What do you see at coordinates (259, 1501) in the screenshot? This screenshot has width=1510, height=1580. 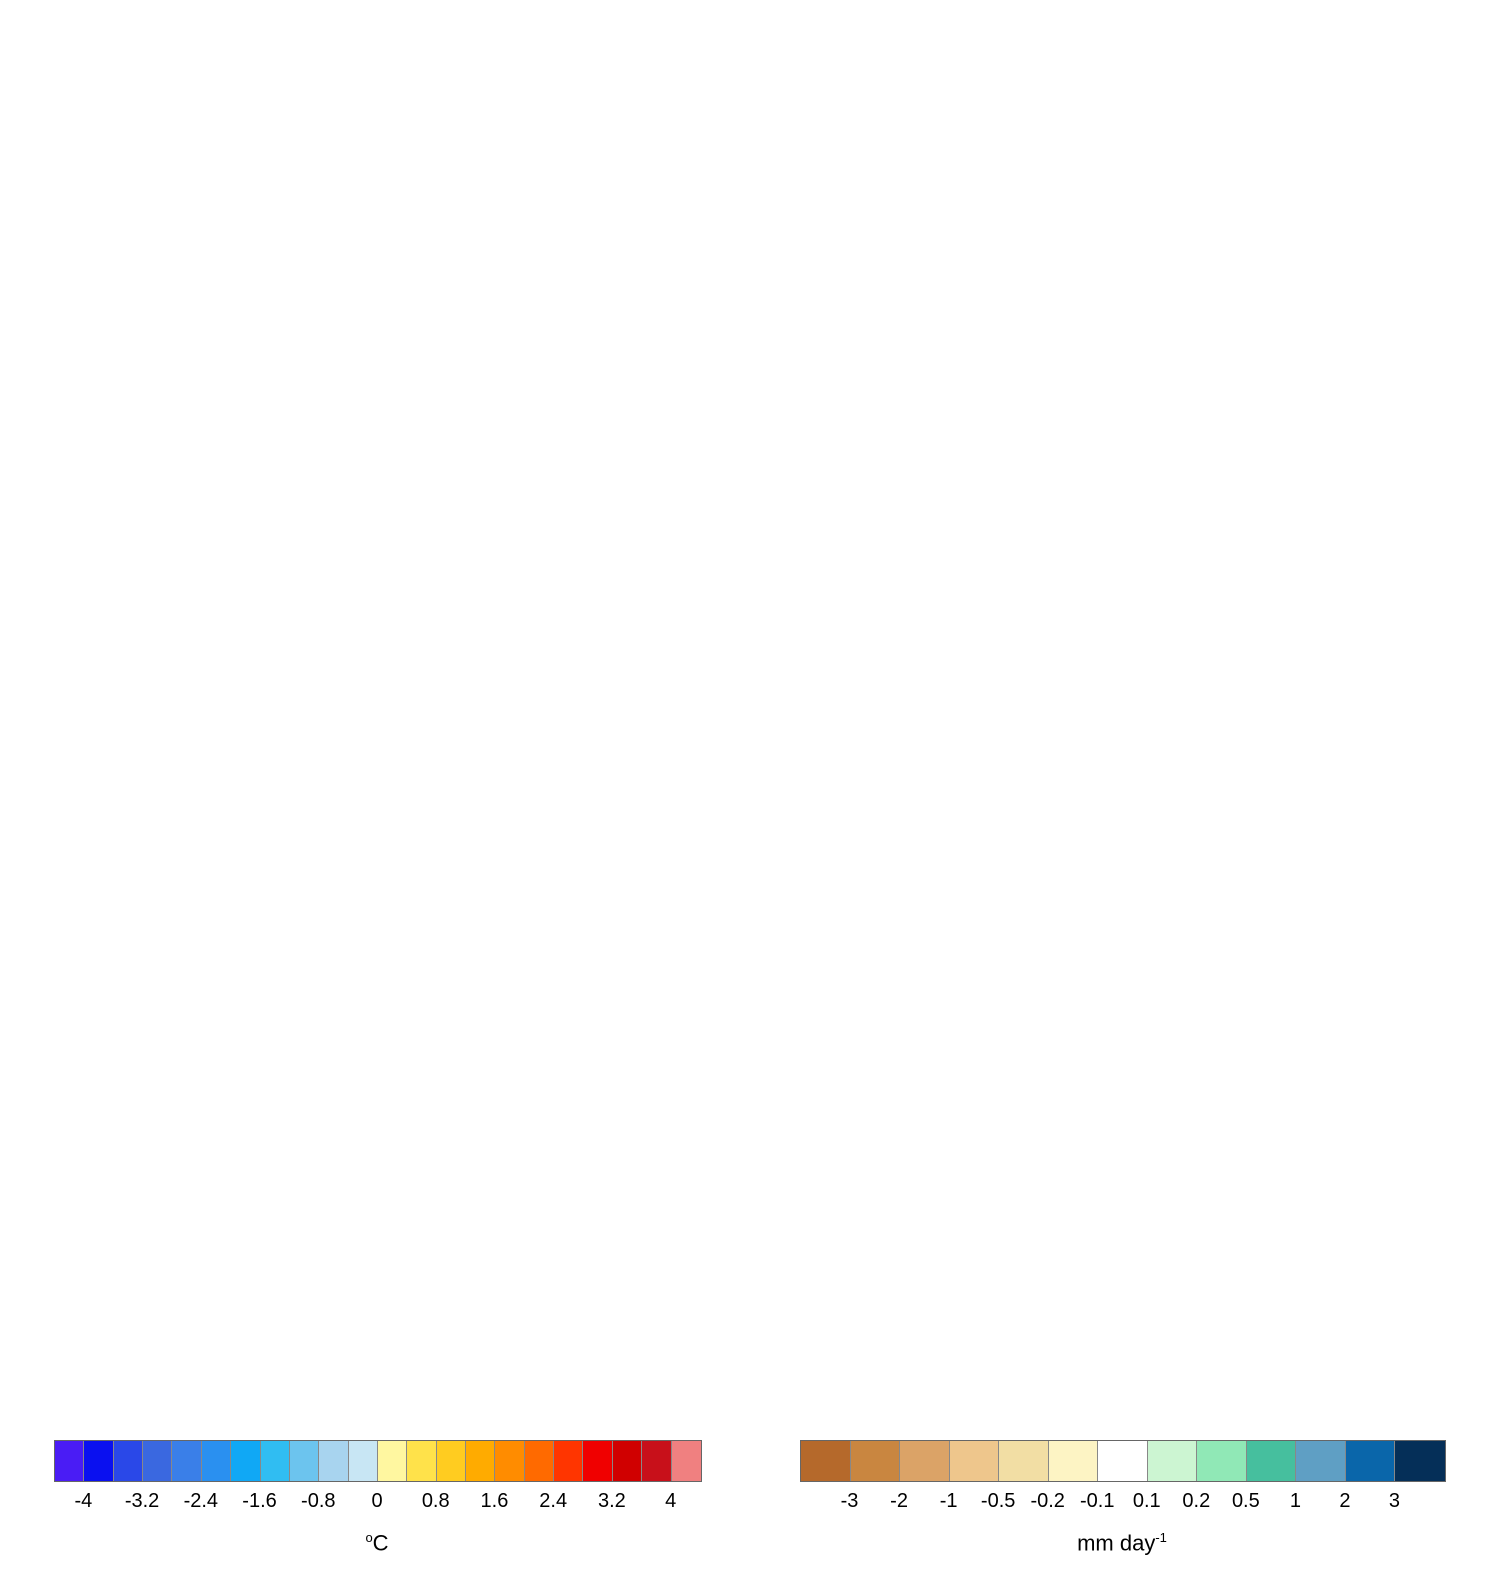 I see `colorbar-tick-label: -1.6` at bounding box center [259, 1501].